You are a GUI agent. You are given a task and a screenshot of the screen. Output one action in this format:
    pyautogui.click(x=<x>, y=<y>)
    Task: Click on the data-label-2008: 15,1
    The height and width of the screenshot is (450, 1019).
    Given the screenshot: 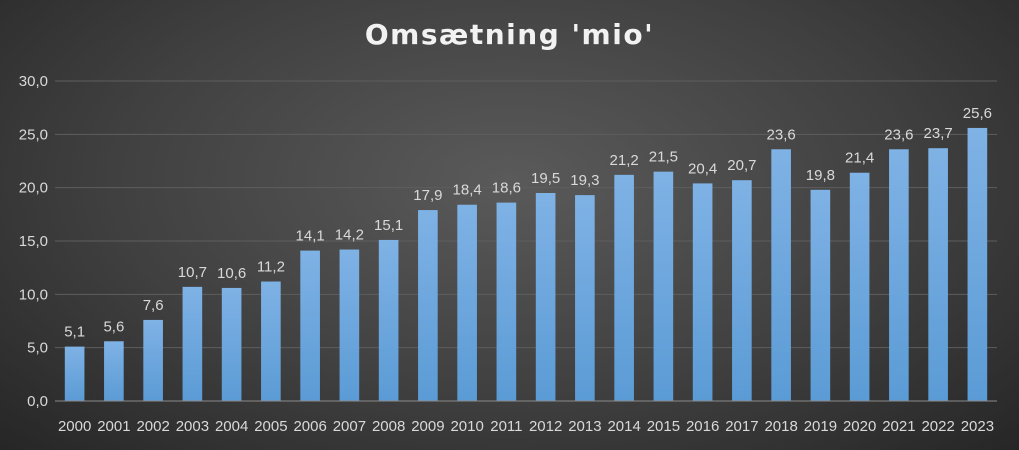 What is the action you would take?
    pyautogui.click(x=388, y=225)
    